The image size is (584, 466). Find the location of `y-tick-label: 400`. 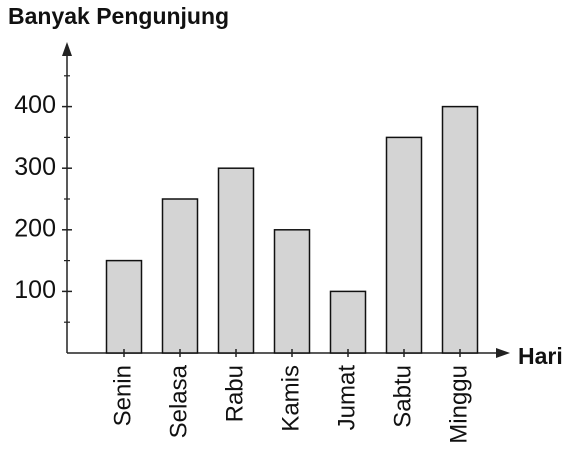

y-tick-label: 400 is located at coordinates (35, 105).